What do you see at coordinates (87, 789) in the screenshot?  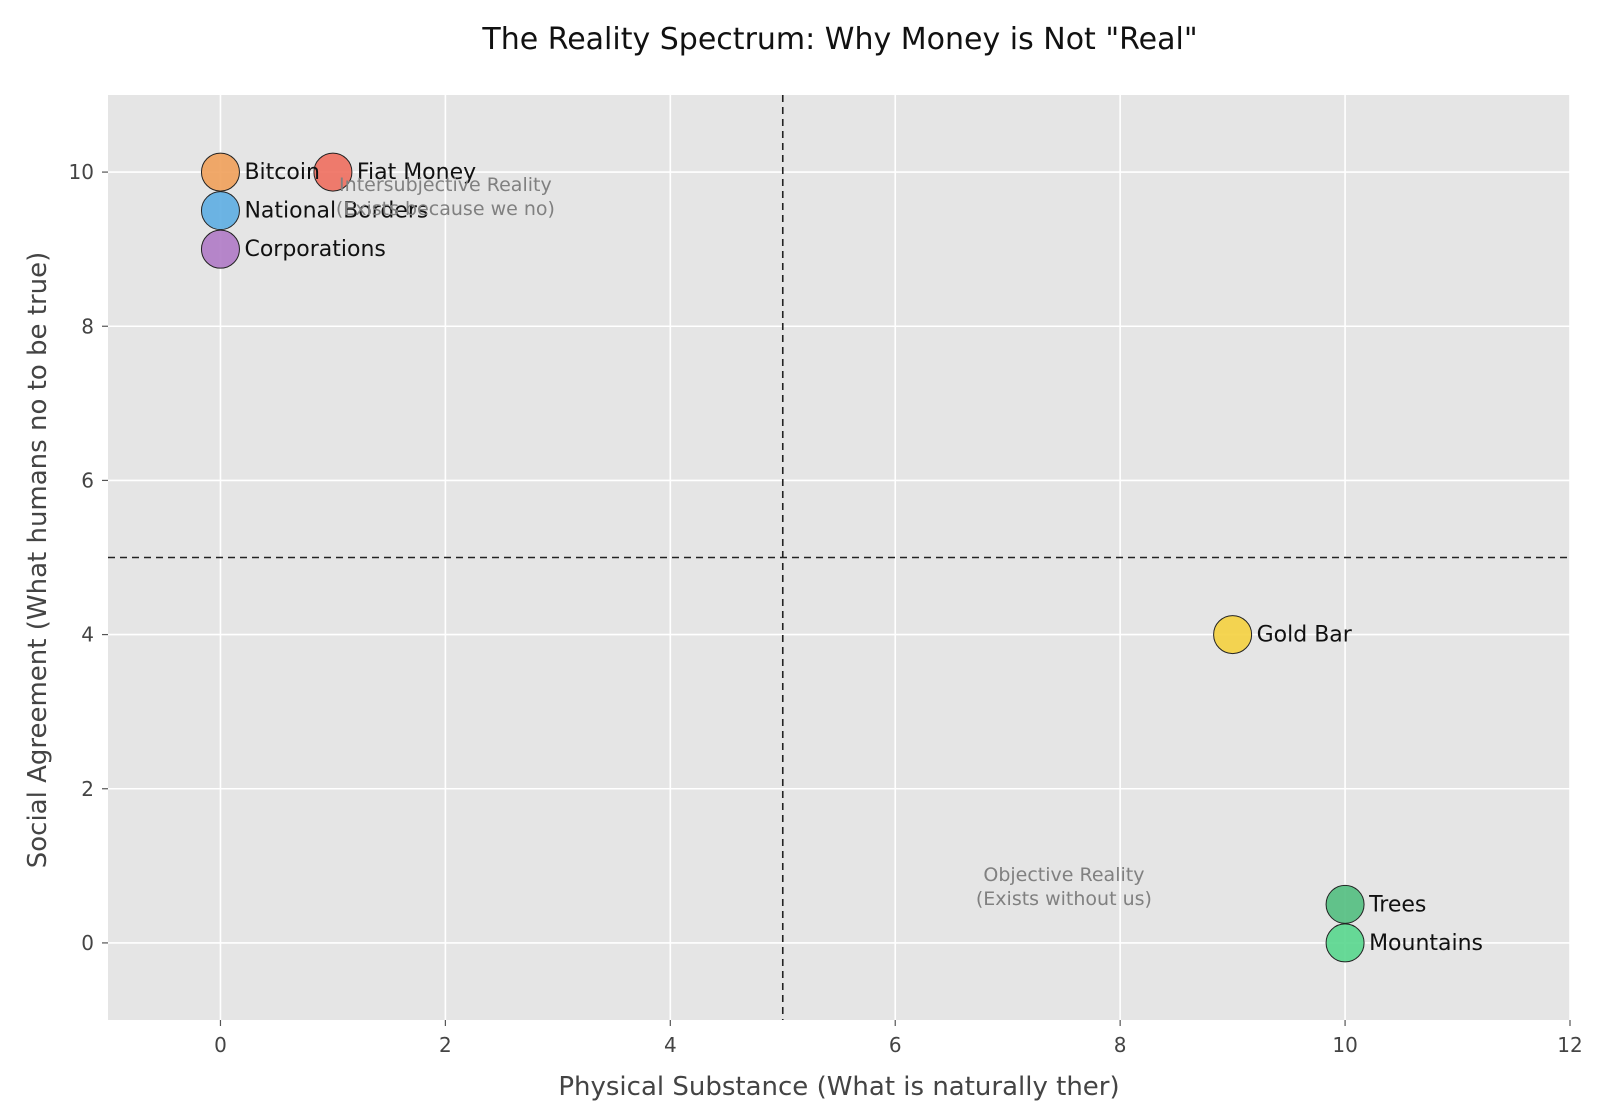 I see `y-tick-label: 2` at bounding box center [87, 789].